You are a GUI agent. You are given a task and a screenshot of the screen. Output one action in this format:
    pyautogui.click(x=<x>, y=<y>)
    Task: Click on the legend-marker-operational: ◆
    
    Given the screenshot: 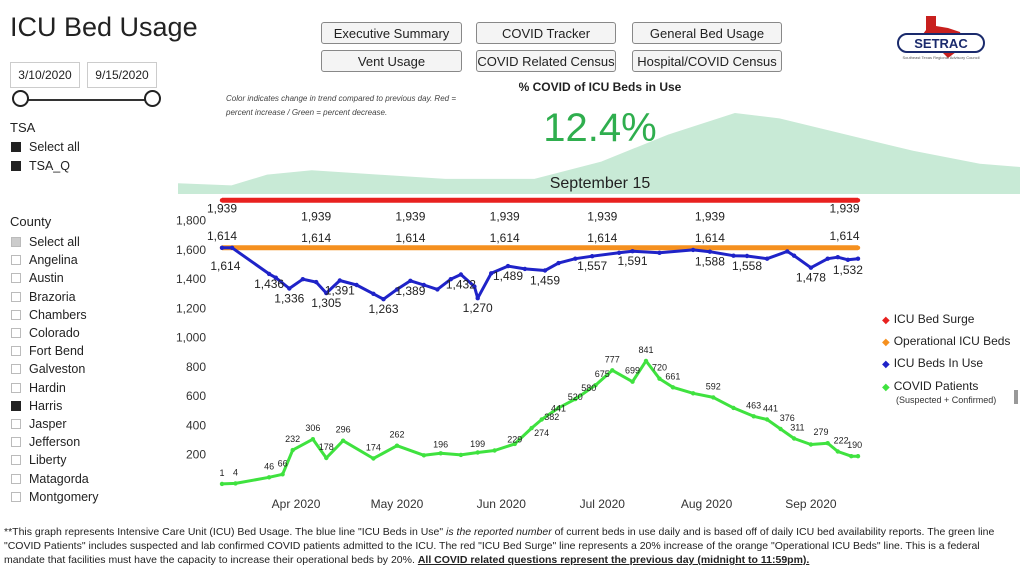 What is the action you would take?
    pyautogui.click(x=886, y=342)
    